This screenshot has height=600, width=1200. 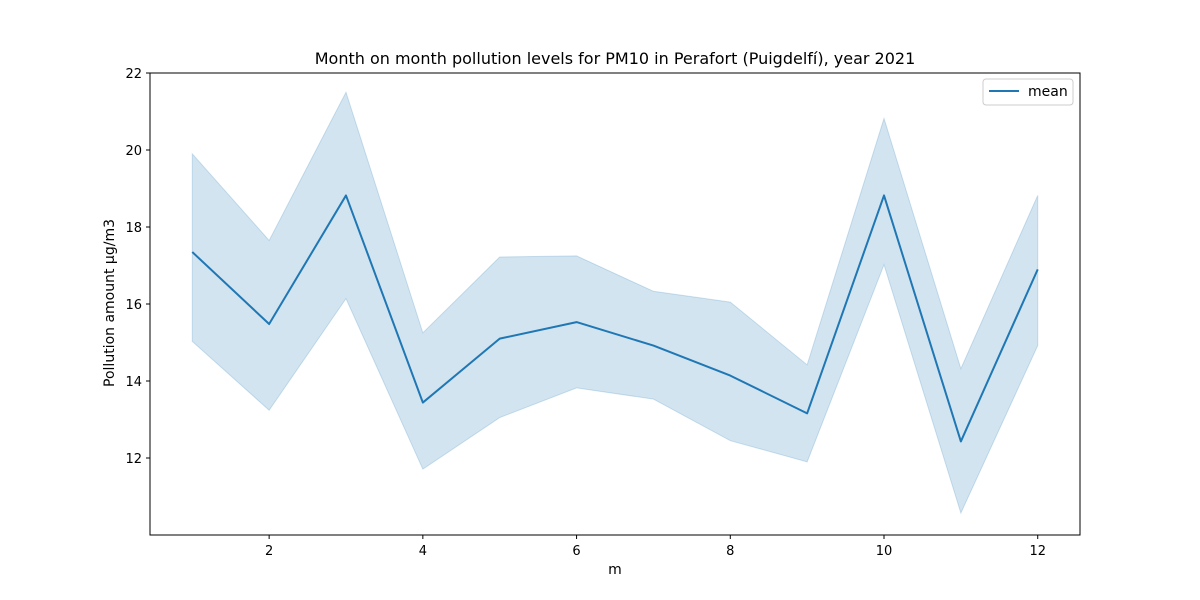 I want to click on y-tick-label: 12, so click(x=133, y=459).